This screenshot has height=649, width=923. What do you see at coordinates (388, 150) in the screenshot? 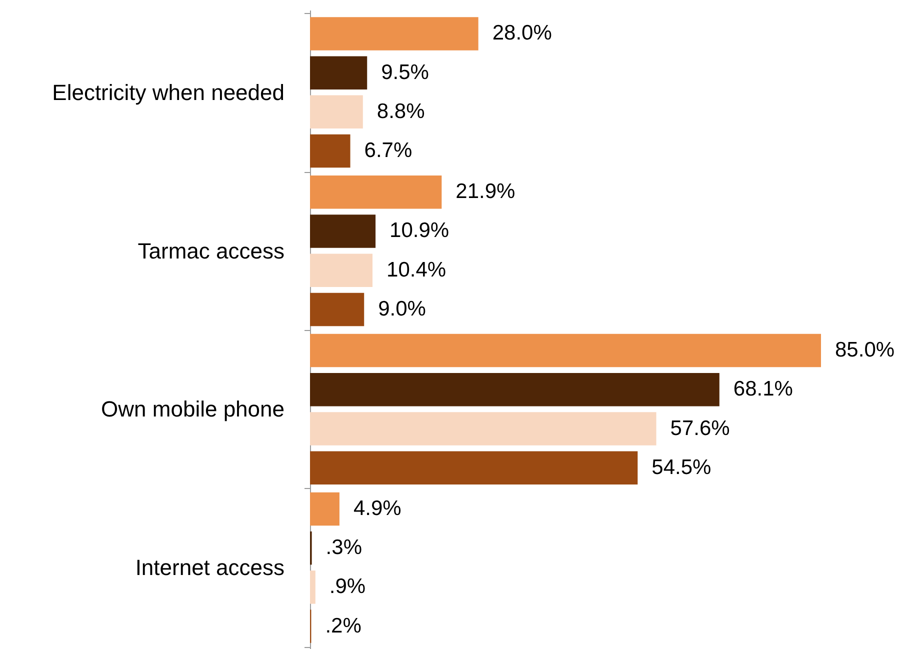
I see `data-label: 6.7%` at bounding box center [388, 150].